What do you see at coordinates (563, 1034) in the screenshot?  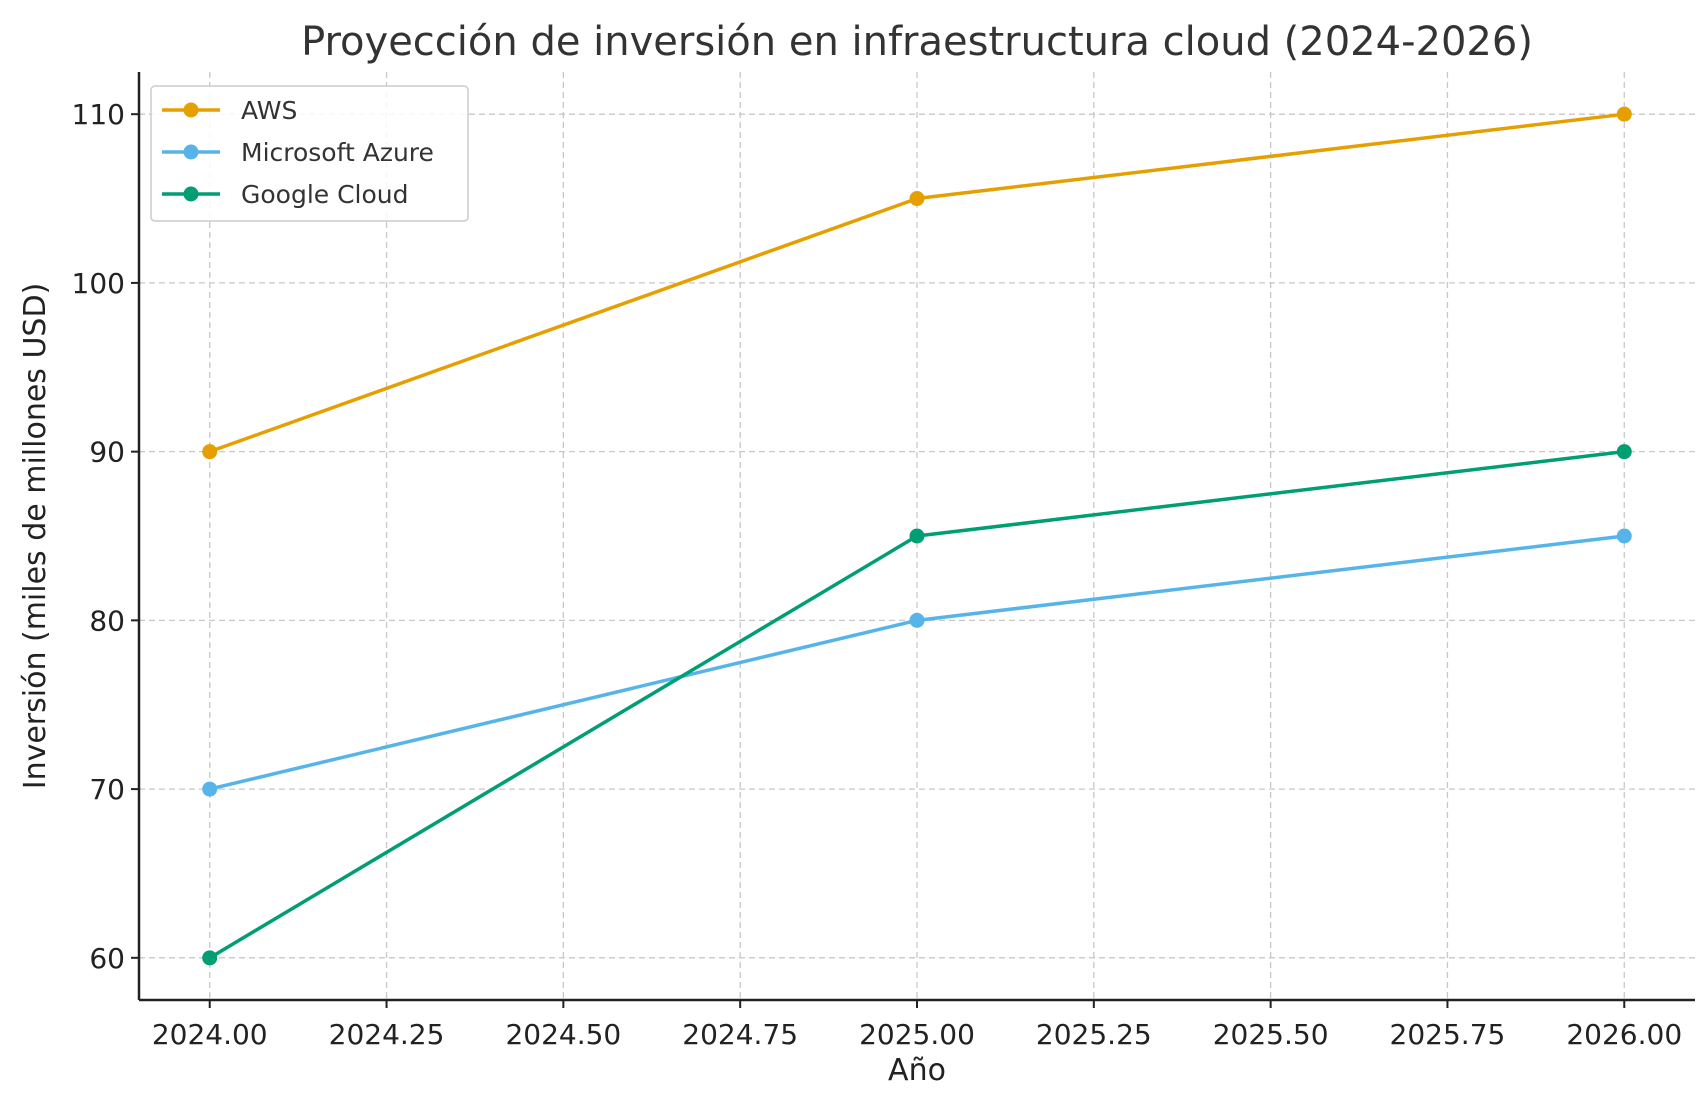 I see `x-tick-label: 2024.50` at bounding box center [563, 1034].